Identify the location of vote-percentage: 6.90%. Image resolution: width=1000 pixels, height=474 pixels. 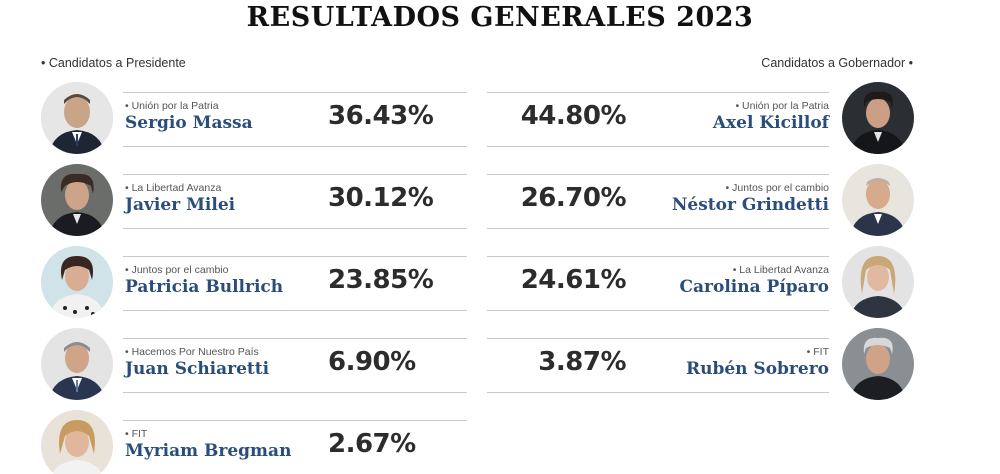
(372, 362).